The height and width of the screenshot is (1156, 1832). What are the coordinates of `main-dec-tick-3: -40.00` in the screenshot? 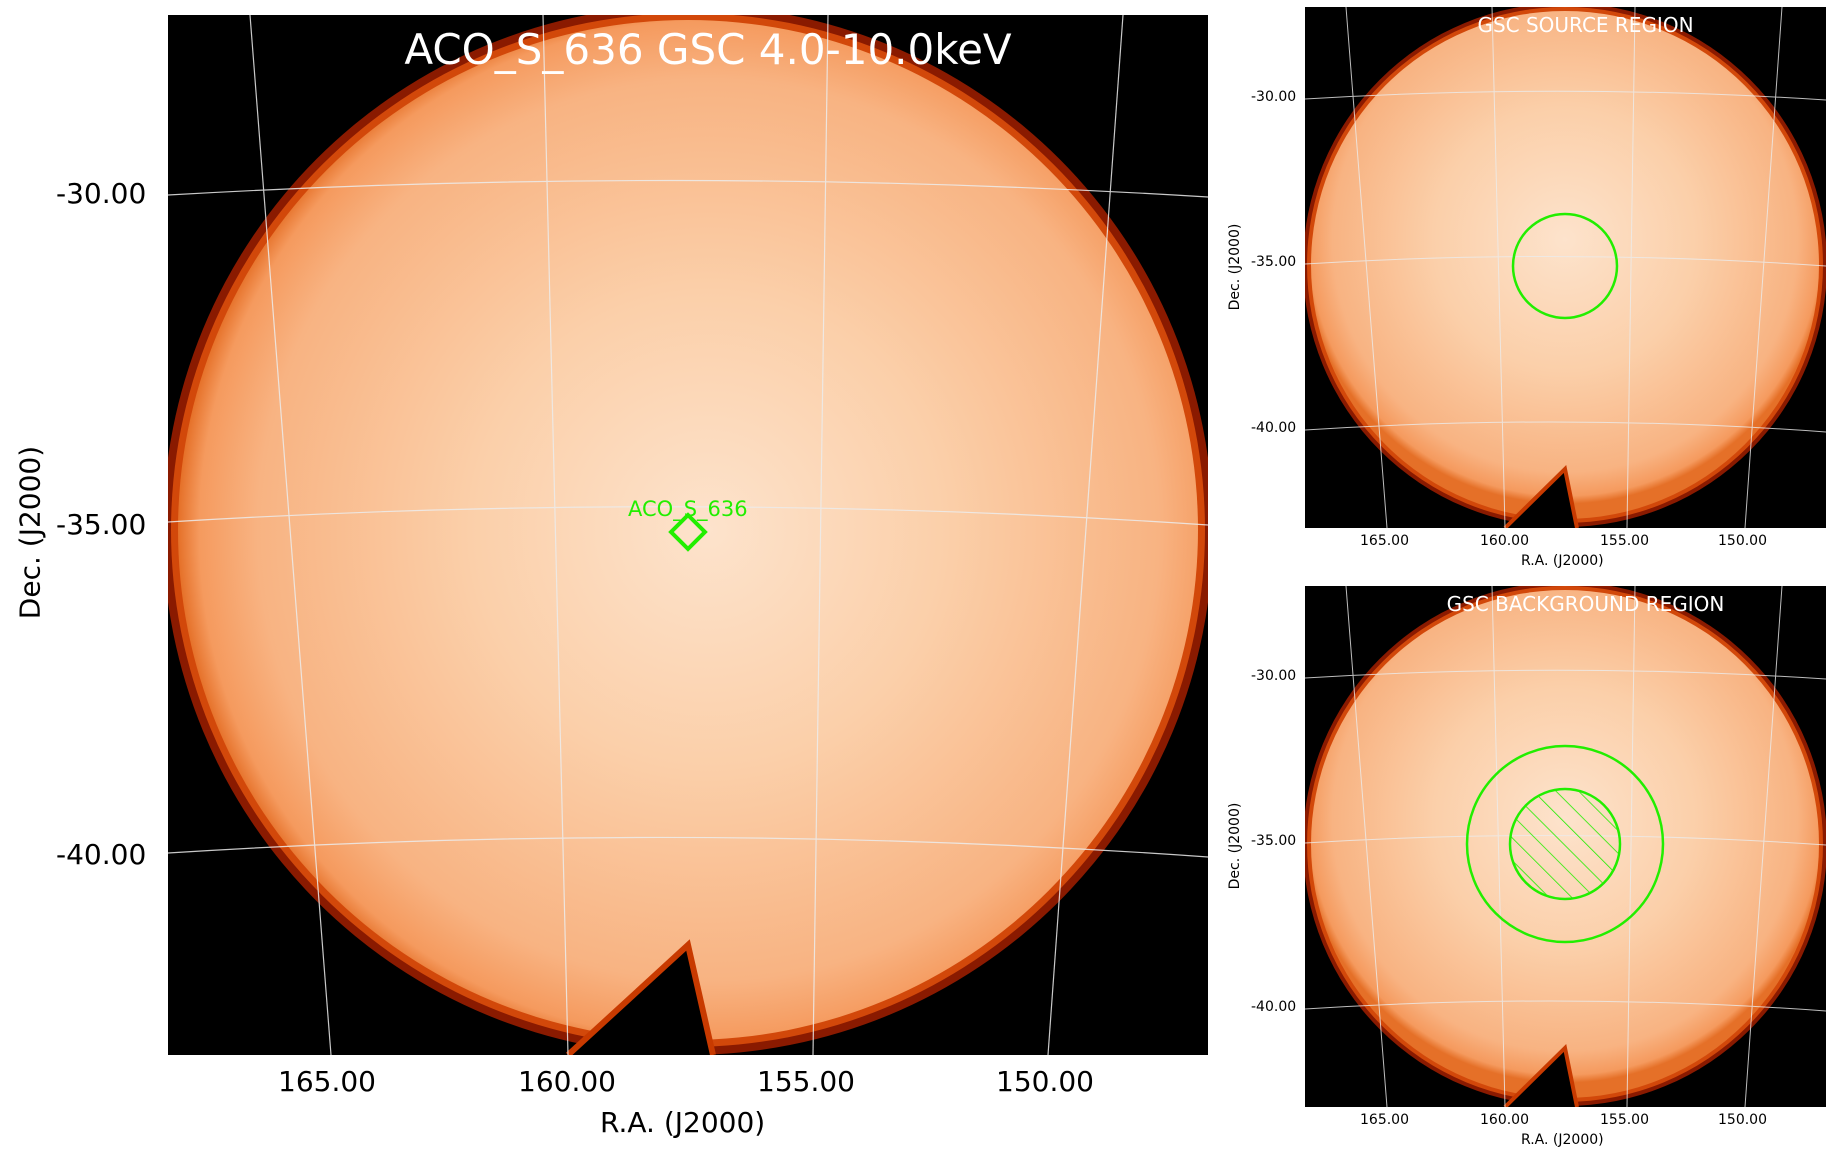 It's located at (101, 854).